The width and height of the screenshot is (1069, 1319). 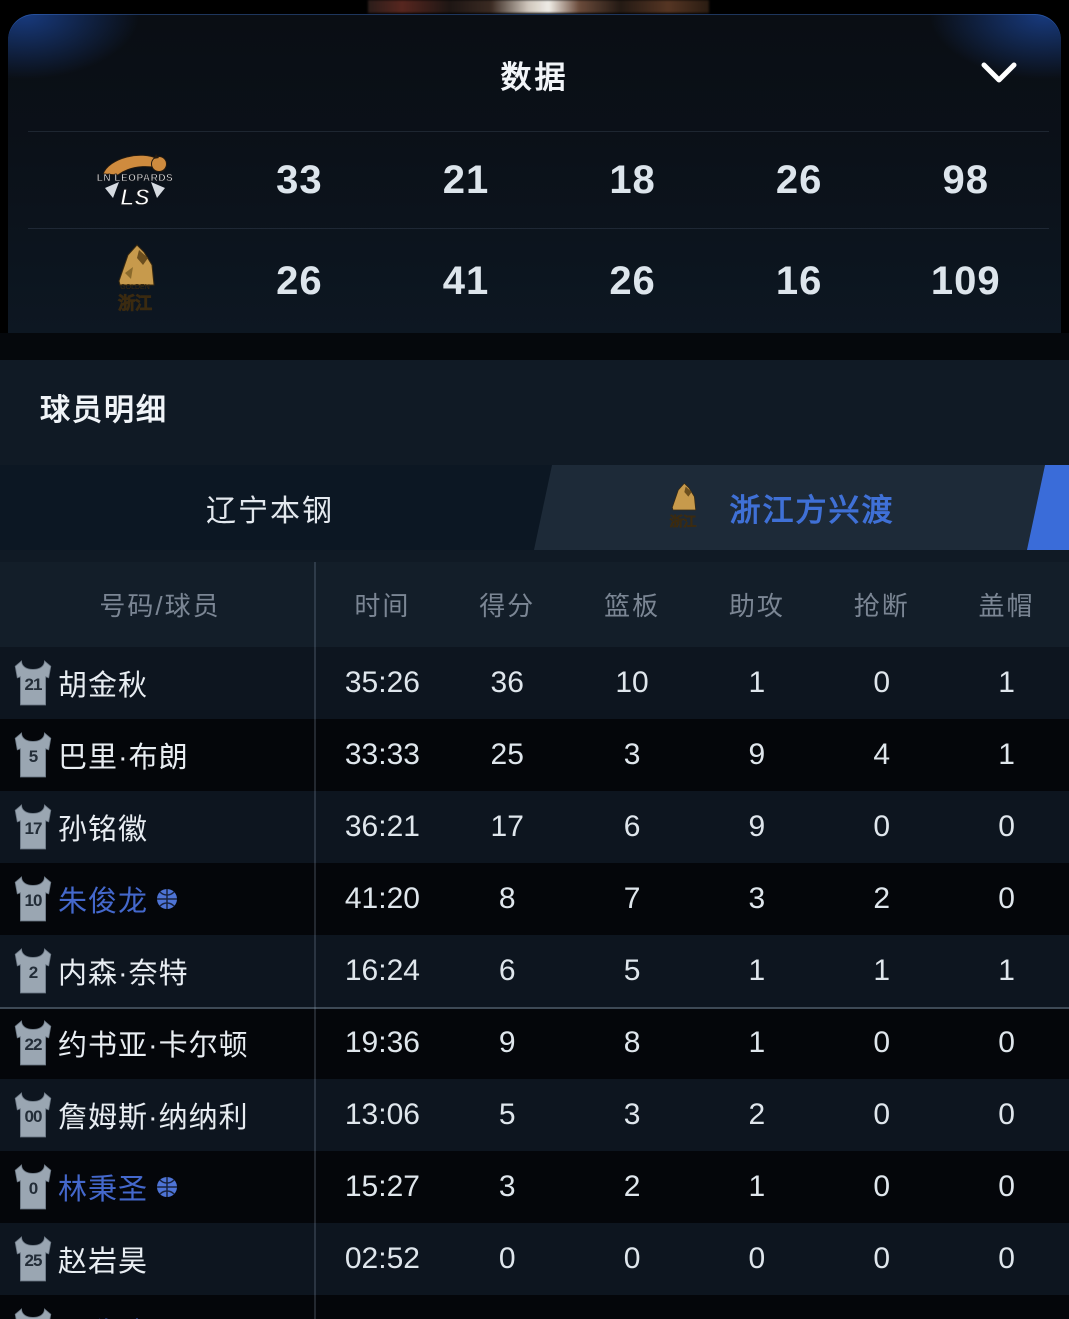 What do you see at coordinates (812, 510) in the screenshot?
I see `tab-zhejiang-label: 浙江方兴渡` at bounding box center [812, 510].